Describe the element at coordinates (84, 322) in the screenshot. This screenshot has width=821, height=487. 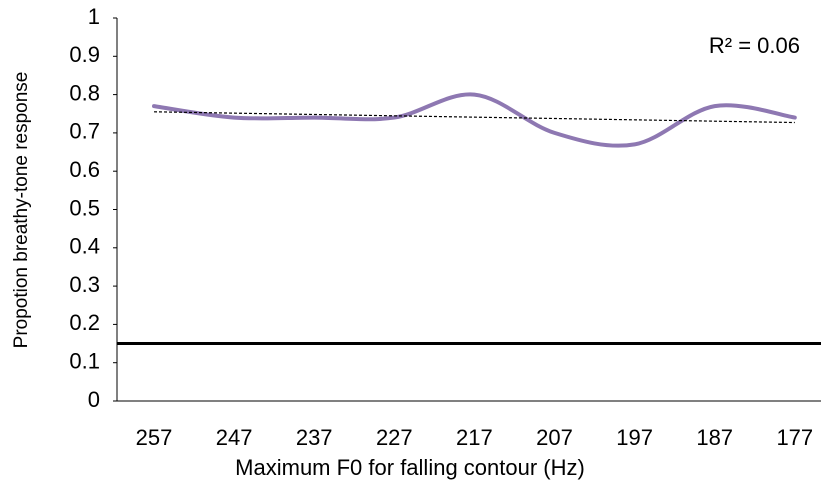
I see `y-tick-label: 0.2` at that location.